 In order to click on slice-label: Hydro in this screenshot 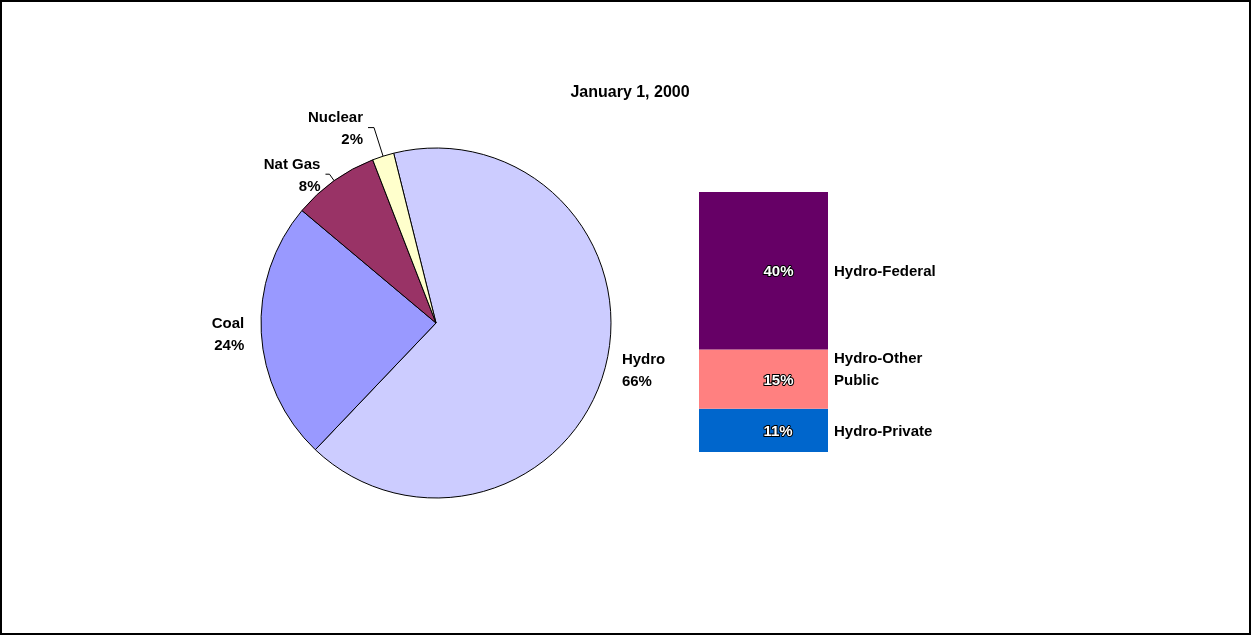, I will do `click(643, 359)`.